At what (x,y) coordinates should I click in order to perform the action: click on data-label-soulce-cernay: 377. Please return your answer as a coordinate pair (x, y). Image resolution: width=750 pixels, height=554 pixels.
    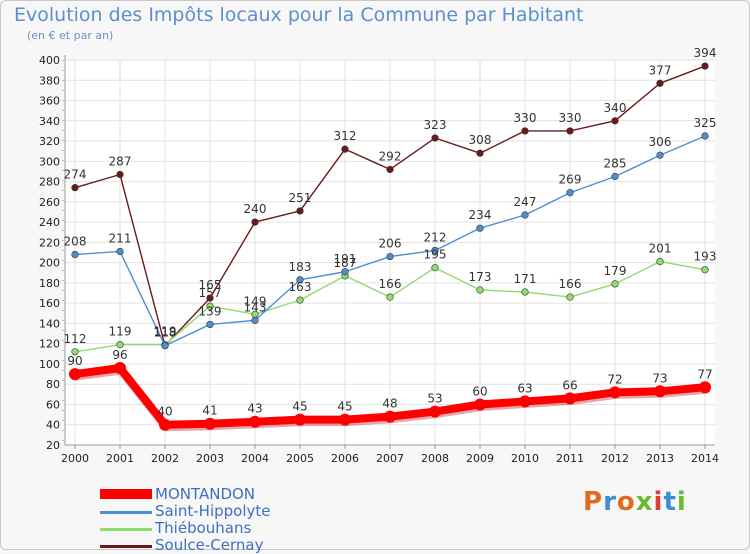
    Looking at the image, I should click on (660, 70).